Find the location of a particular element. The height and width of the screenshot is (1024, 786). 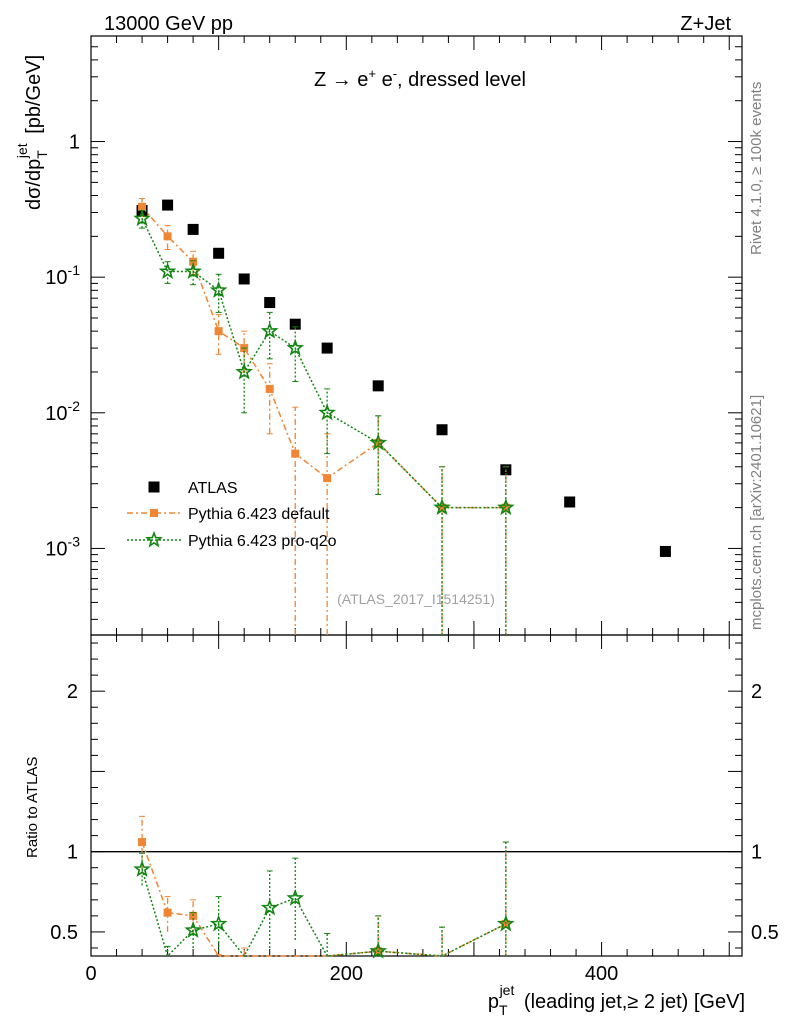

ratio-pythia-6-423-default is located at coordinates (324, 886).